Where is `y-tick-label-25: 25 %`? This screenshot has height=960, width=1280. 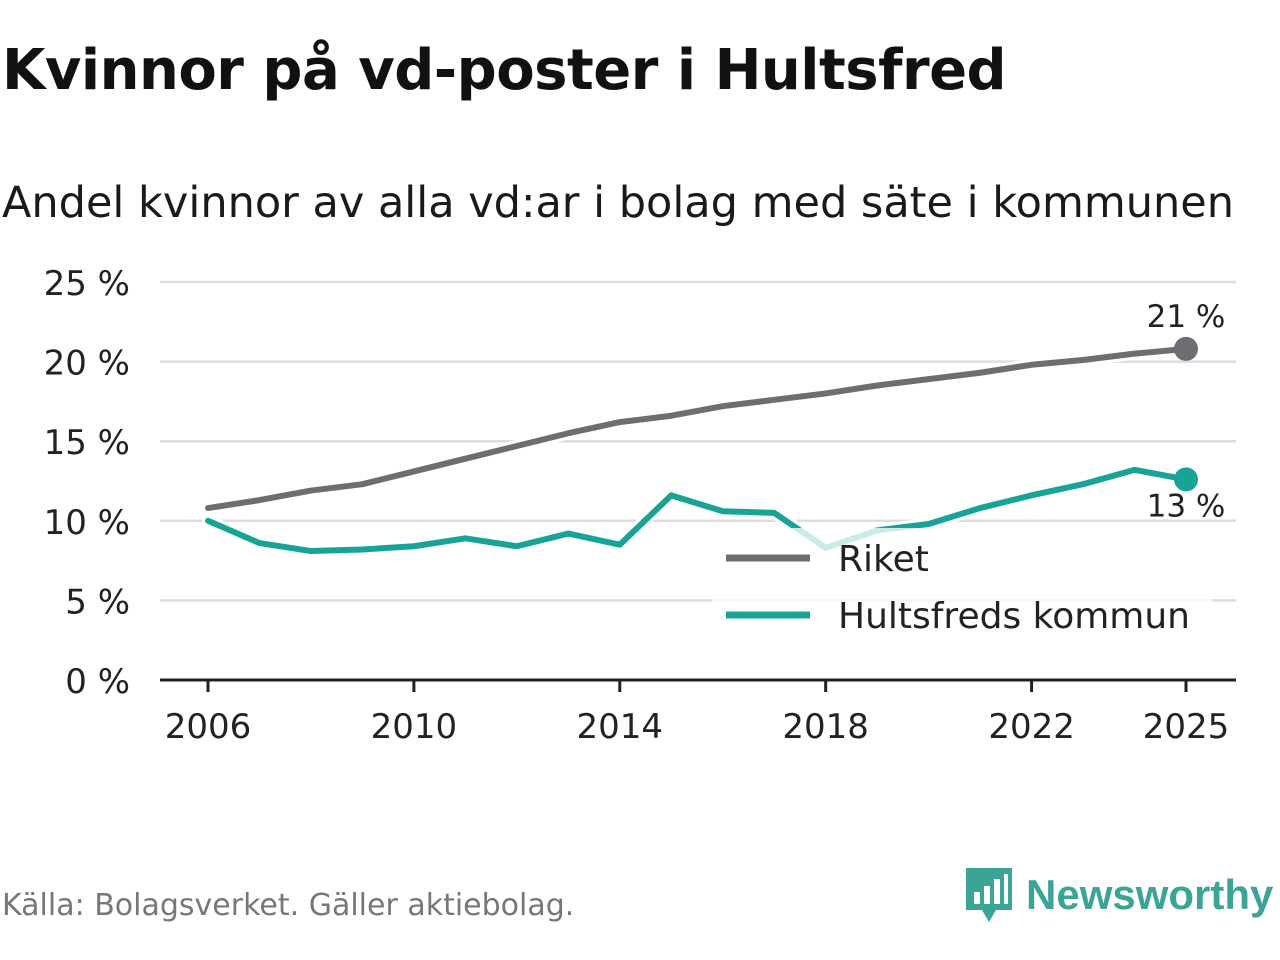 y-tick-label-25: 25 % is located at coordinates (87, 284).